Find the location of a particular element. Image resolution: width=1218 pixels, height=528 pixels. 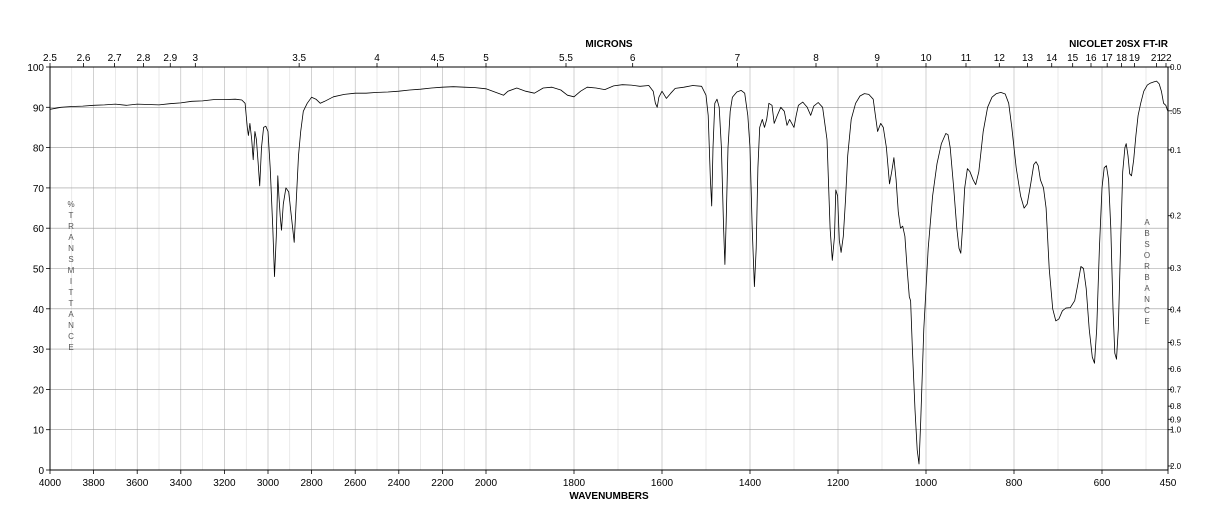

y-tick-label: 60 is located at coordinates (39, 229).